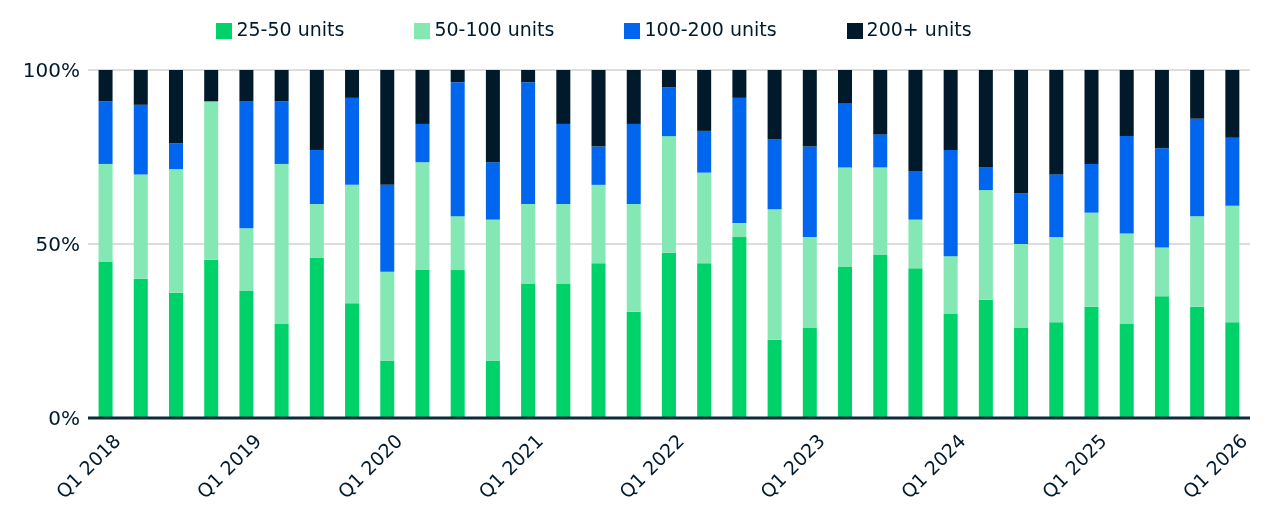 This screenshot has height=525, width=1274. I want to click on legend-label: 25-50 units, so click(290, 29).